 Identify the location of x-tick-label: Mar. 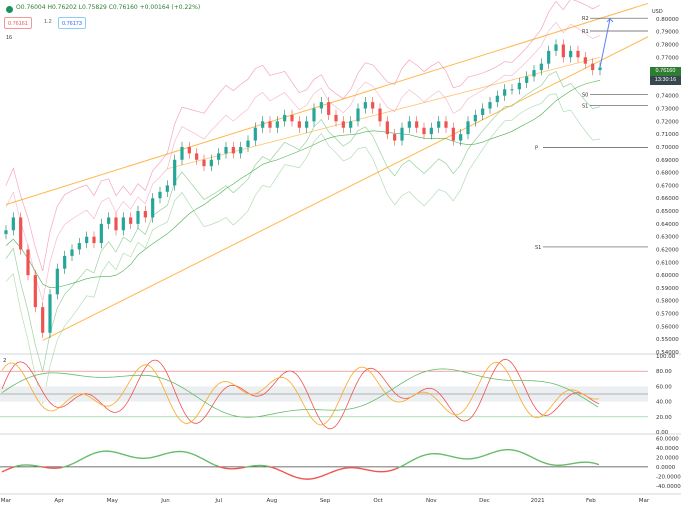
(6, 501).